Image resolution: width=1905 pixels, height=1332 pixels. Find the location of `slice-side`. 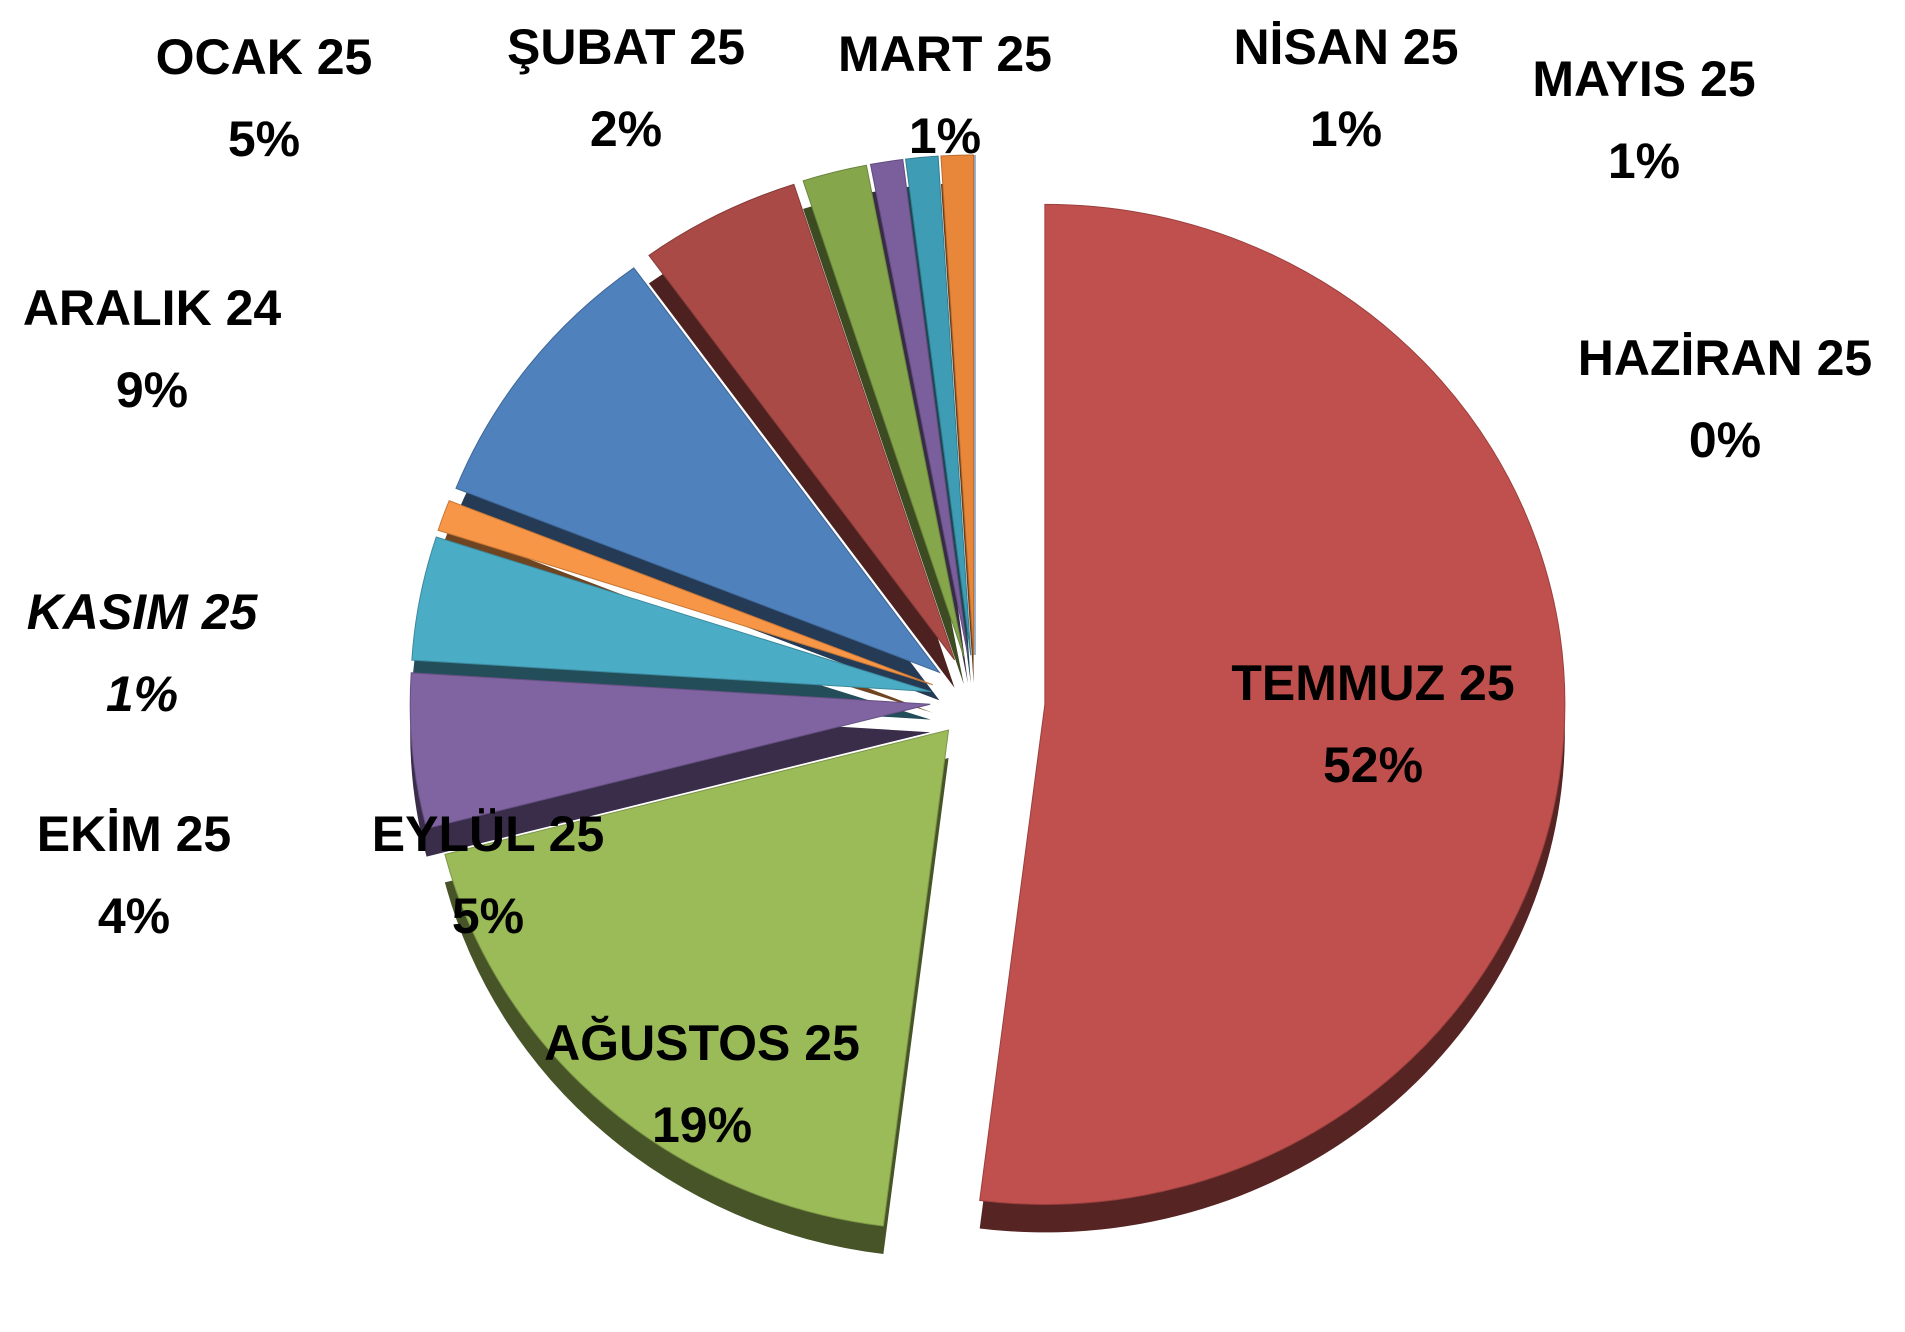

slice-side is located at coordinates (883, 439).